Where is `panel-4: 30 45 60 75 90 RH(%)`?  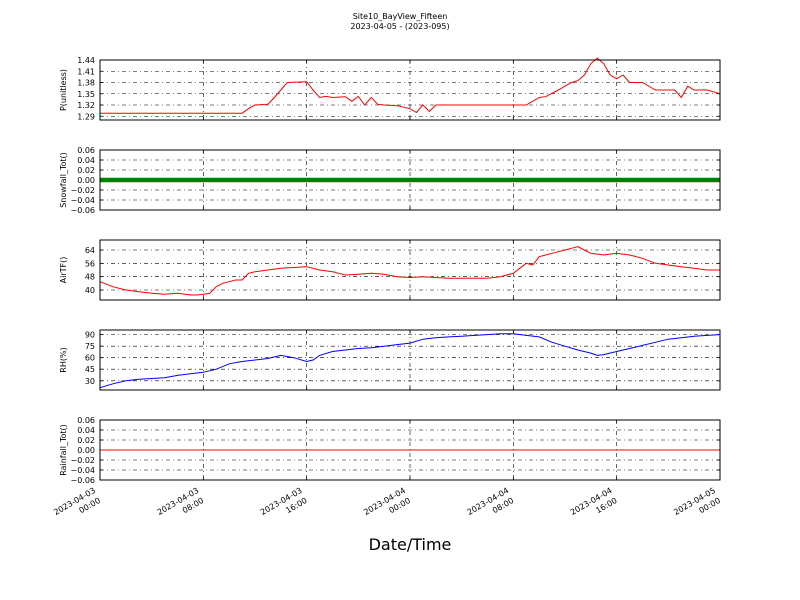
panel-4: 30 45 60 75 90 RH(%) is located at coordinates (390, 360).